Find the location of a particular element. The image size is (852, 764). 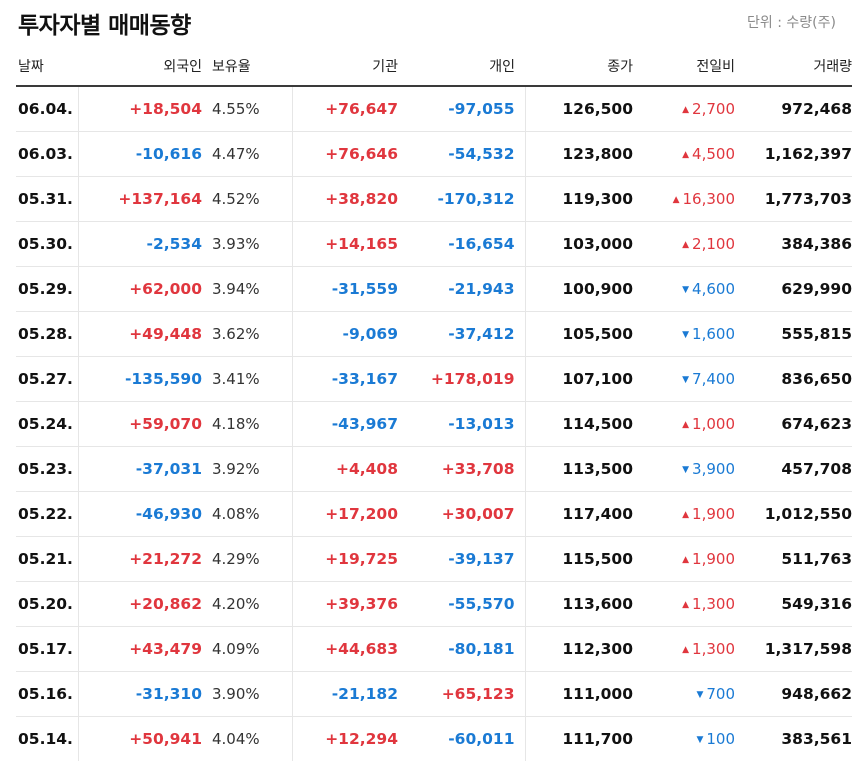

cell-individual: -97,055 is located at coordinates (462, 109).